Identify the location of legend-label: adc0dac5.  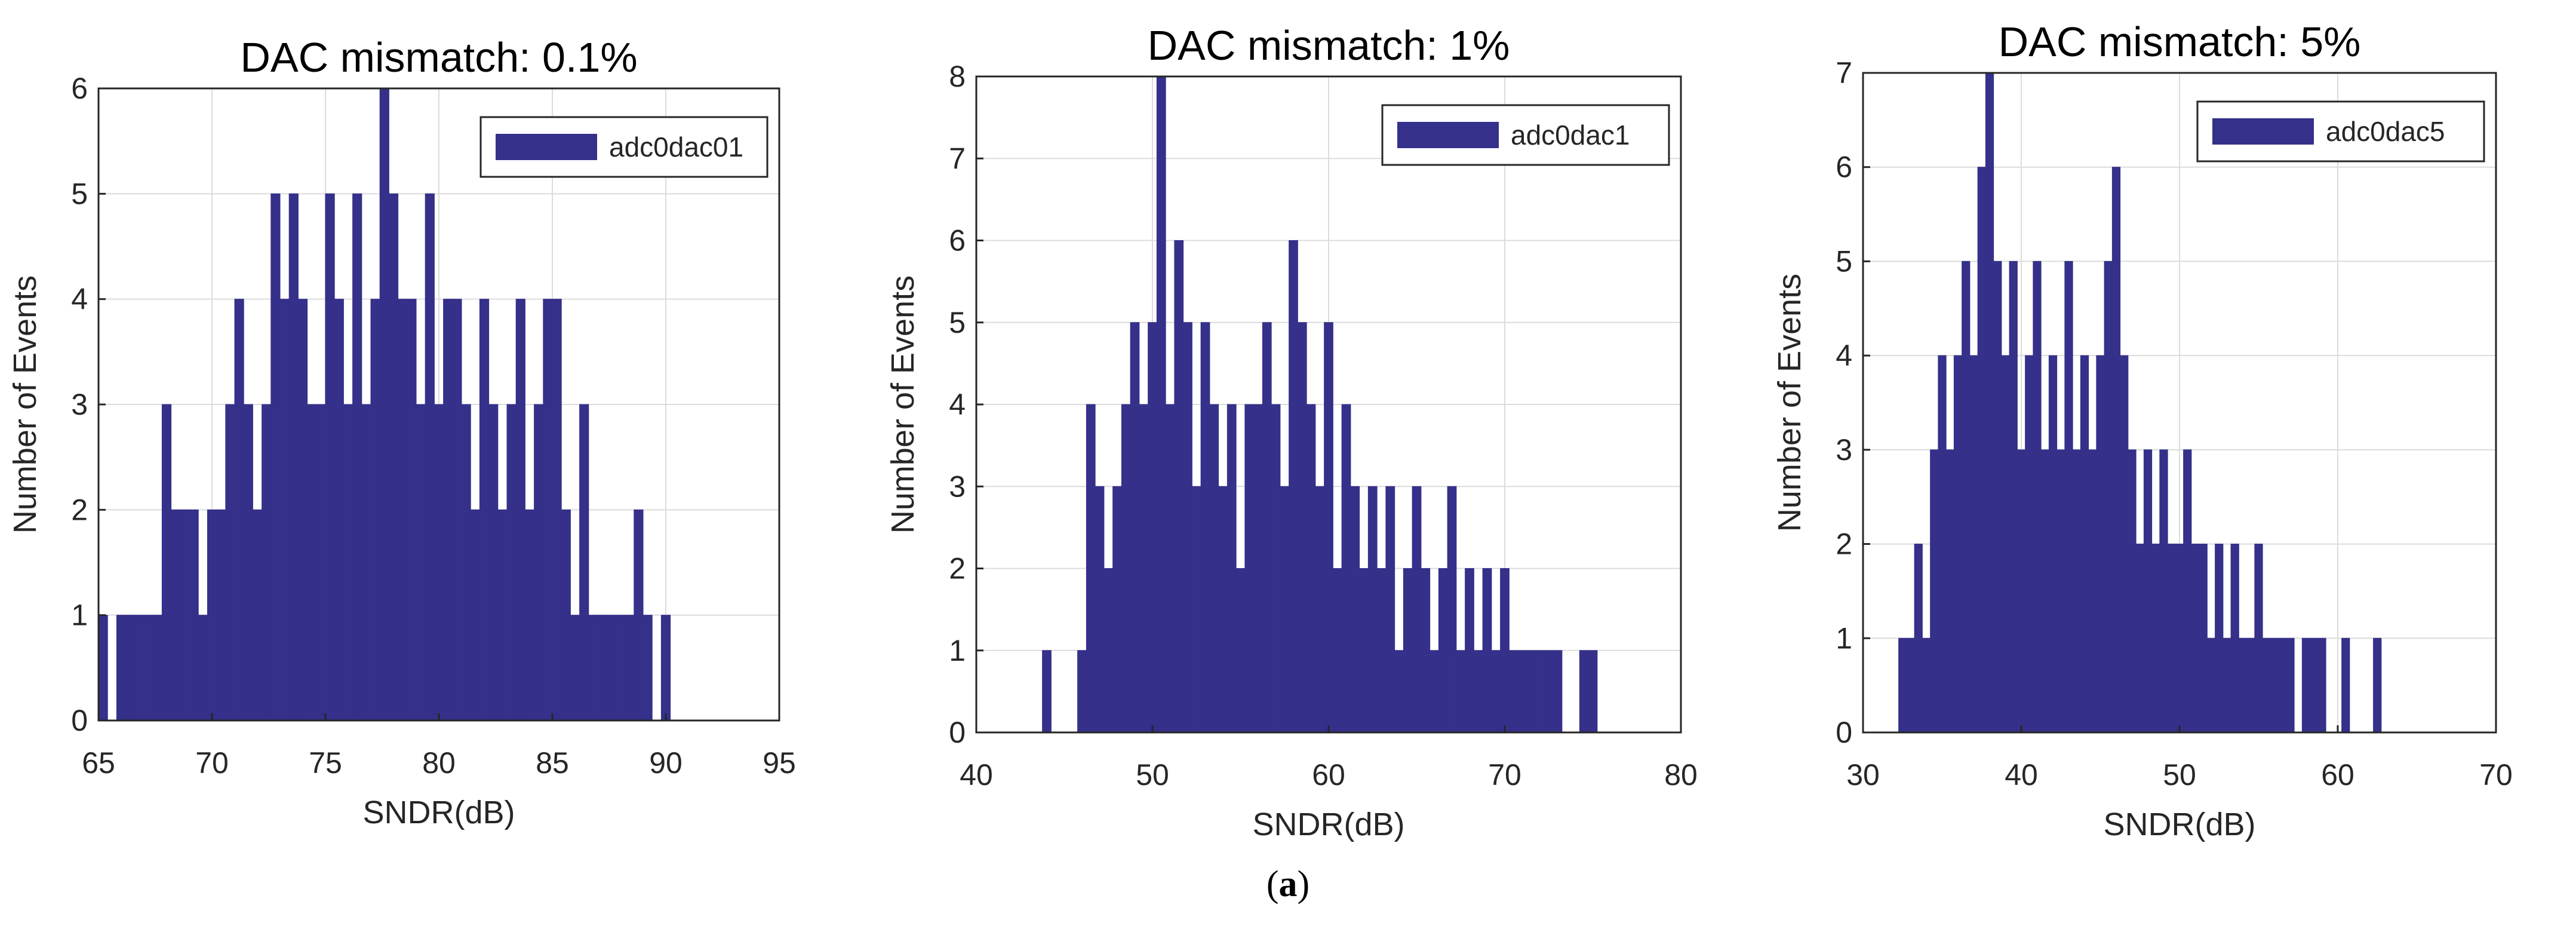
(2385, 131).